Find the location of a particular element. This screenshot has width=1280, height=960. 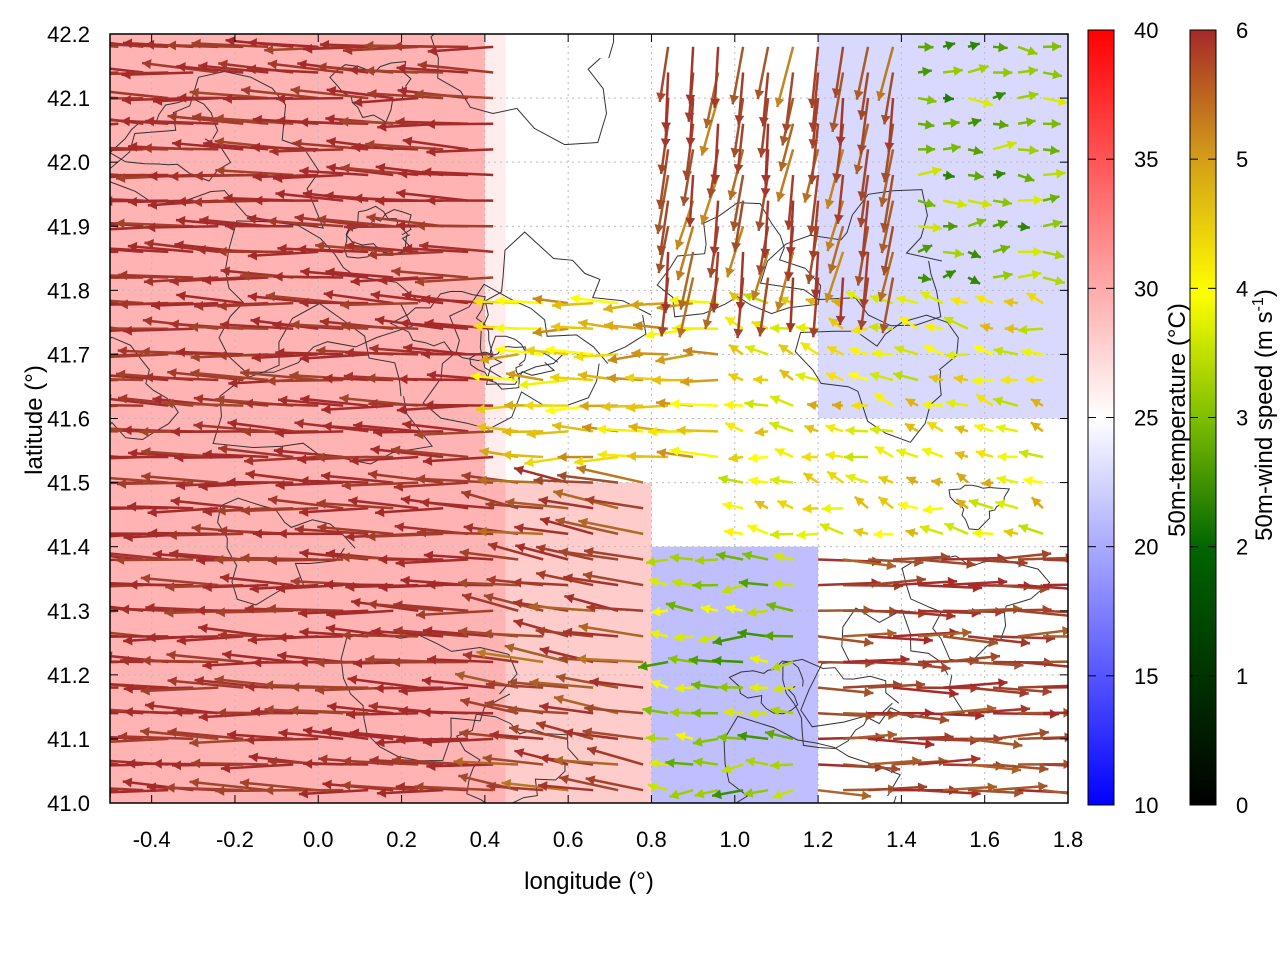

temperature-colorbar-label: 50m-temperature (°C) is located at coordinates (1177, 420).